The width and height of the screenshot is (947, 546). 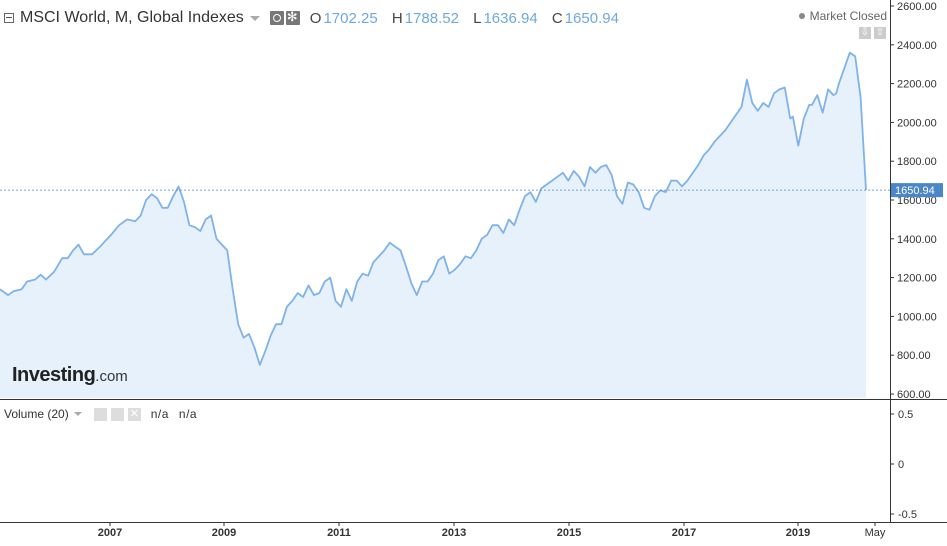 What do you see at coordinates (350, 18) in the screenshot?
I see `open-value: 1702.25` at bounding box center [350, 18].